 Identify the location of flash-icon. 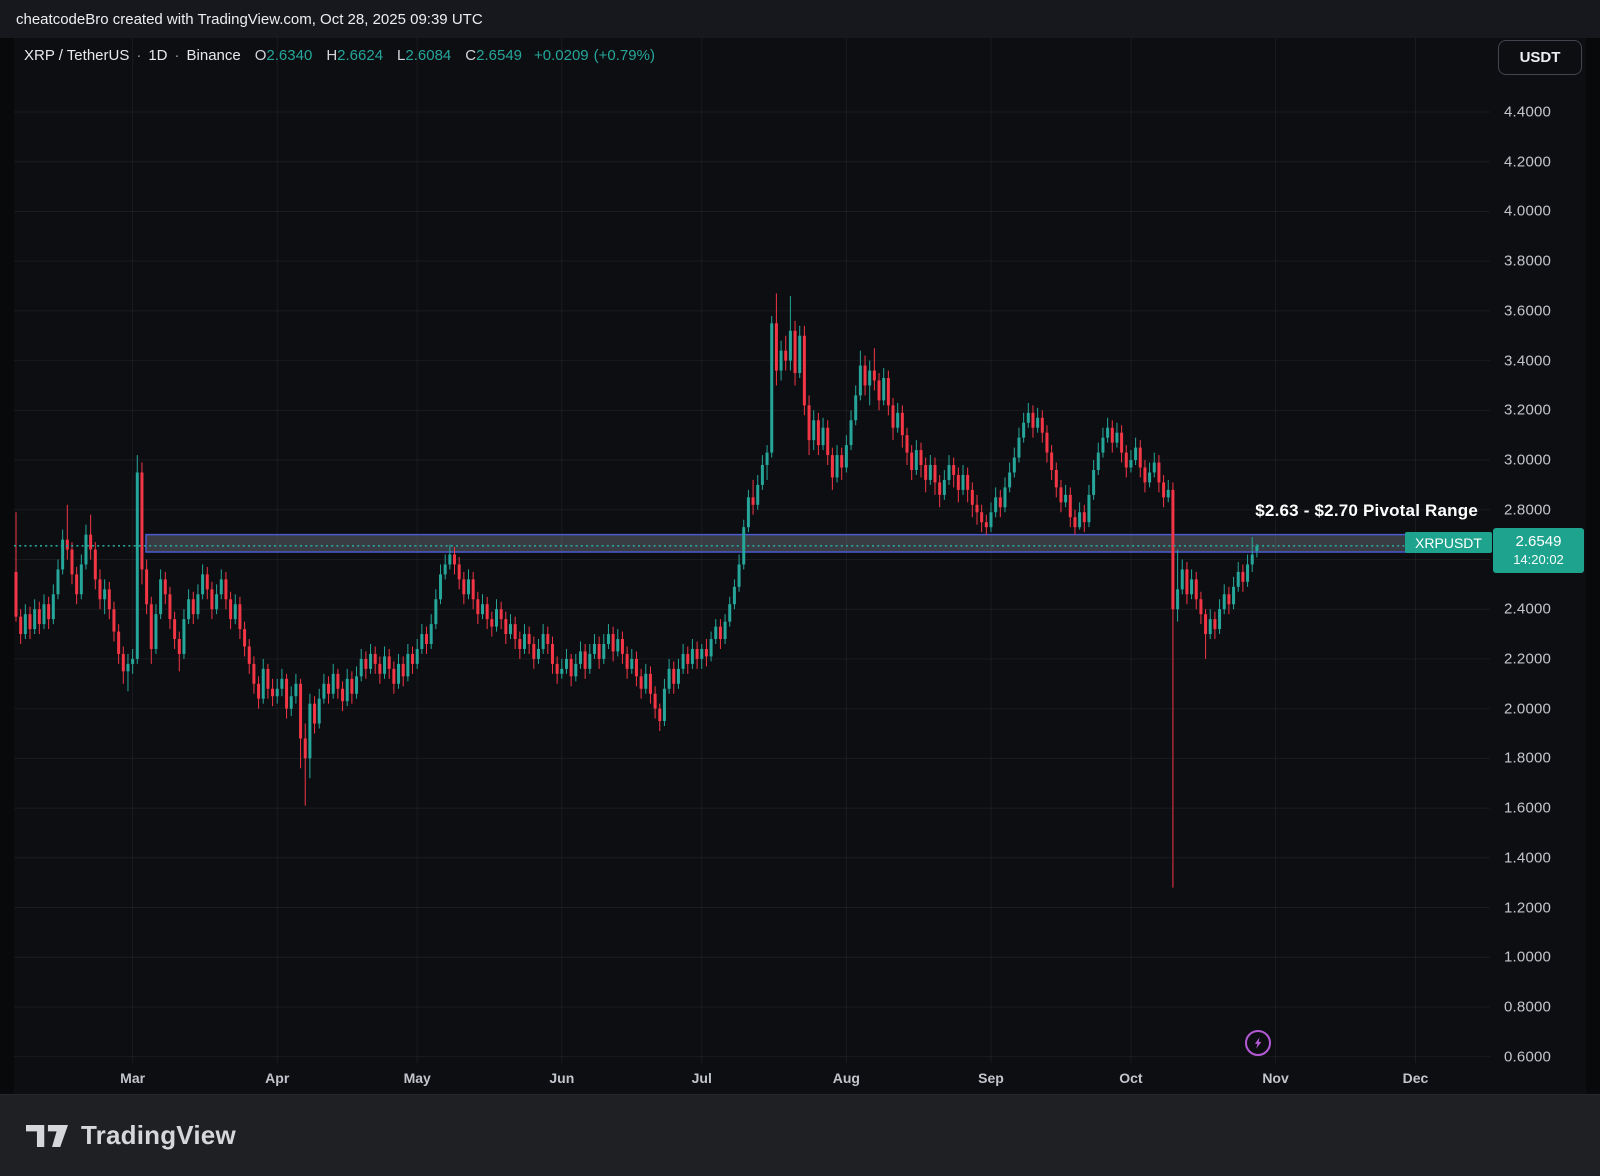
(1258, 1043).